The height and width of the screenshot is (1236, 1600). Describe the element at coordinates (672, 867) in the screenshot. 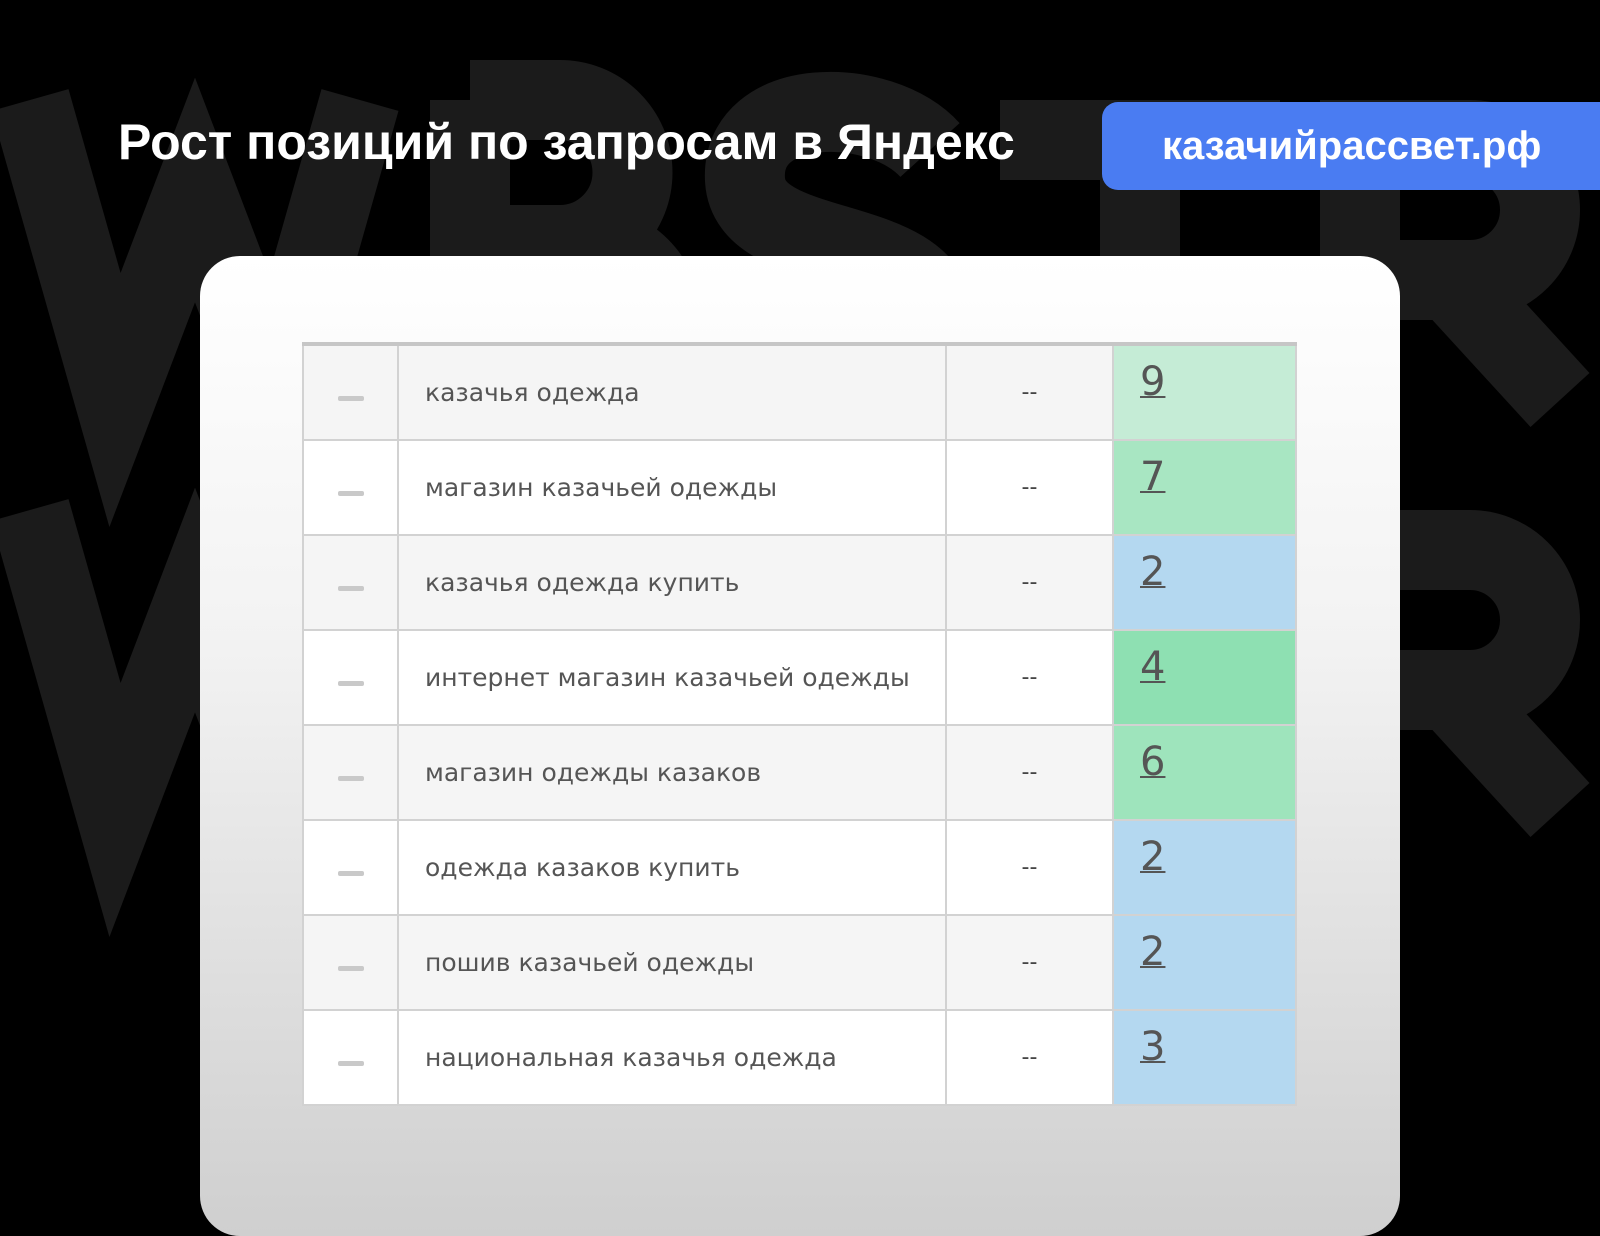

I see `query-cell: одежда казаков купить` at that location.